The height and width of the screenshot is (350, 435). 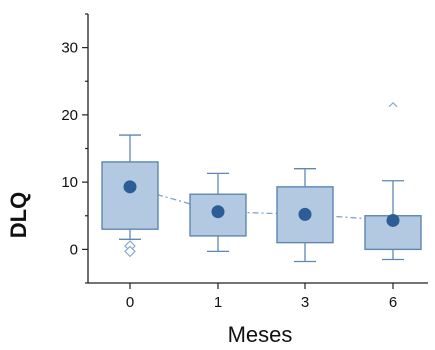 I want to click on x-axis-title: Meses, so click(x=260, y=334).